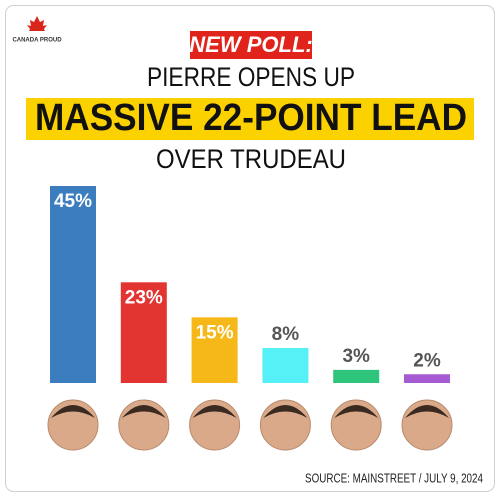  Describe the element at coordinates (251, 159) in the screenshot. I see `subtitle: OVER TRUDEAU` at that location.